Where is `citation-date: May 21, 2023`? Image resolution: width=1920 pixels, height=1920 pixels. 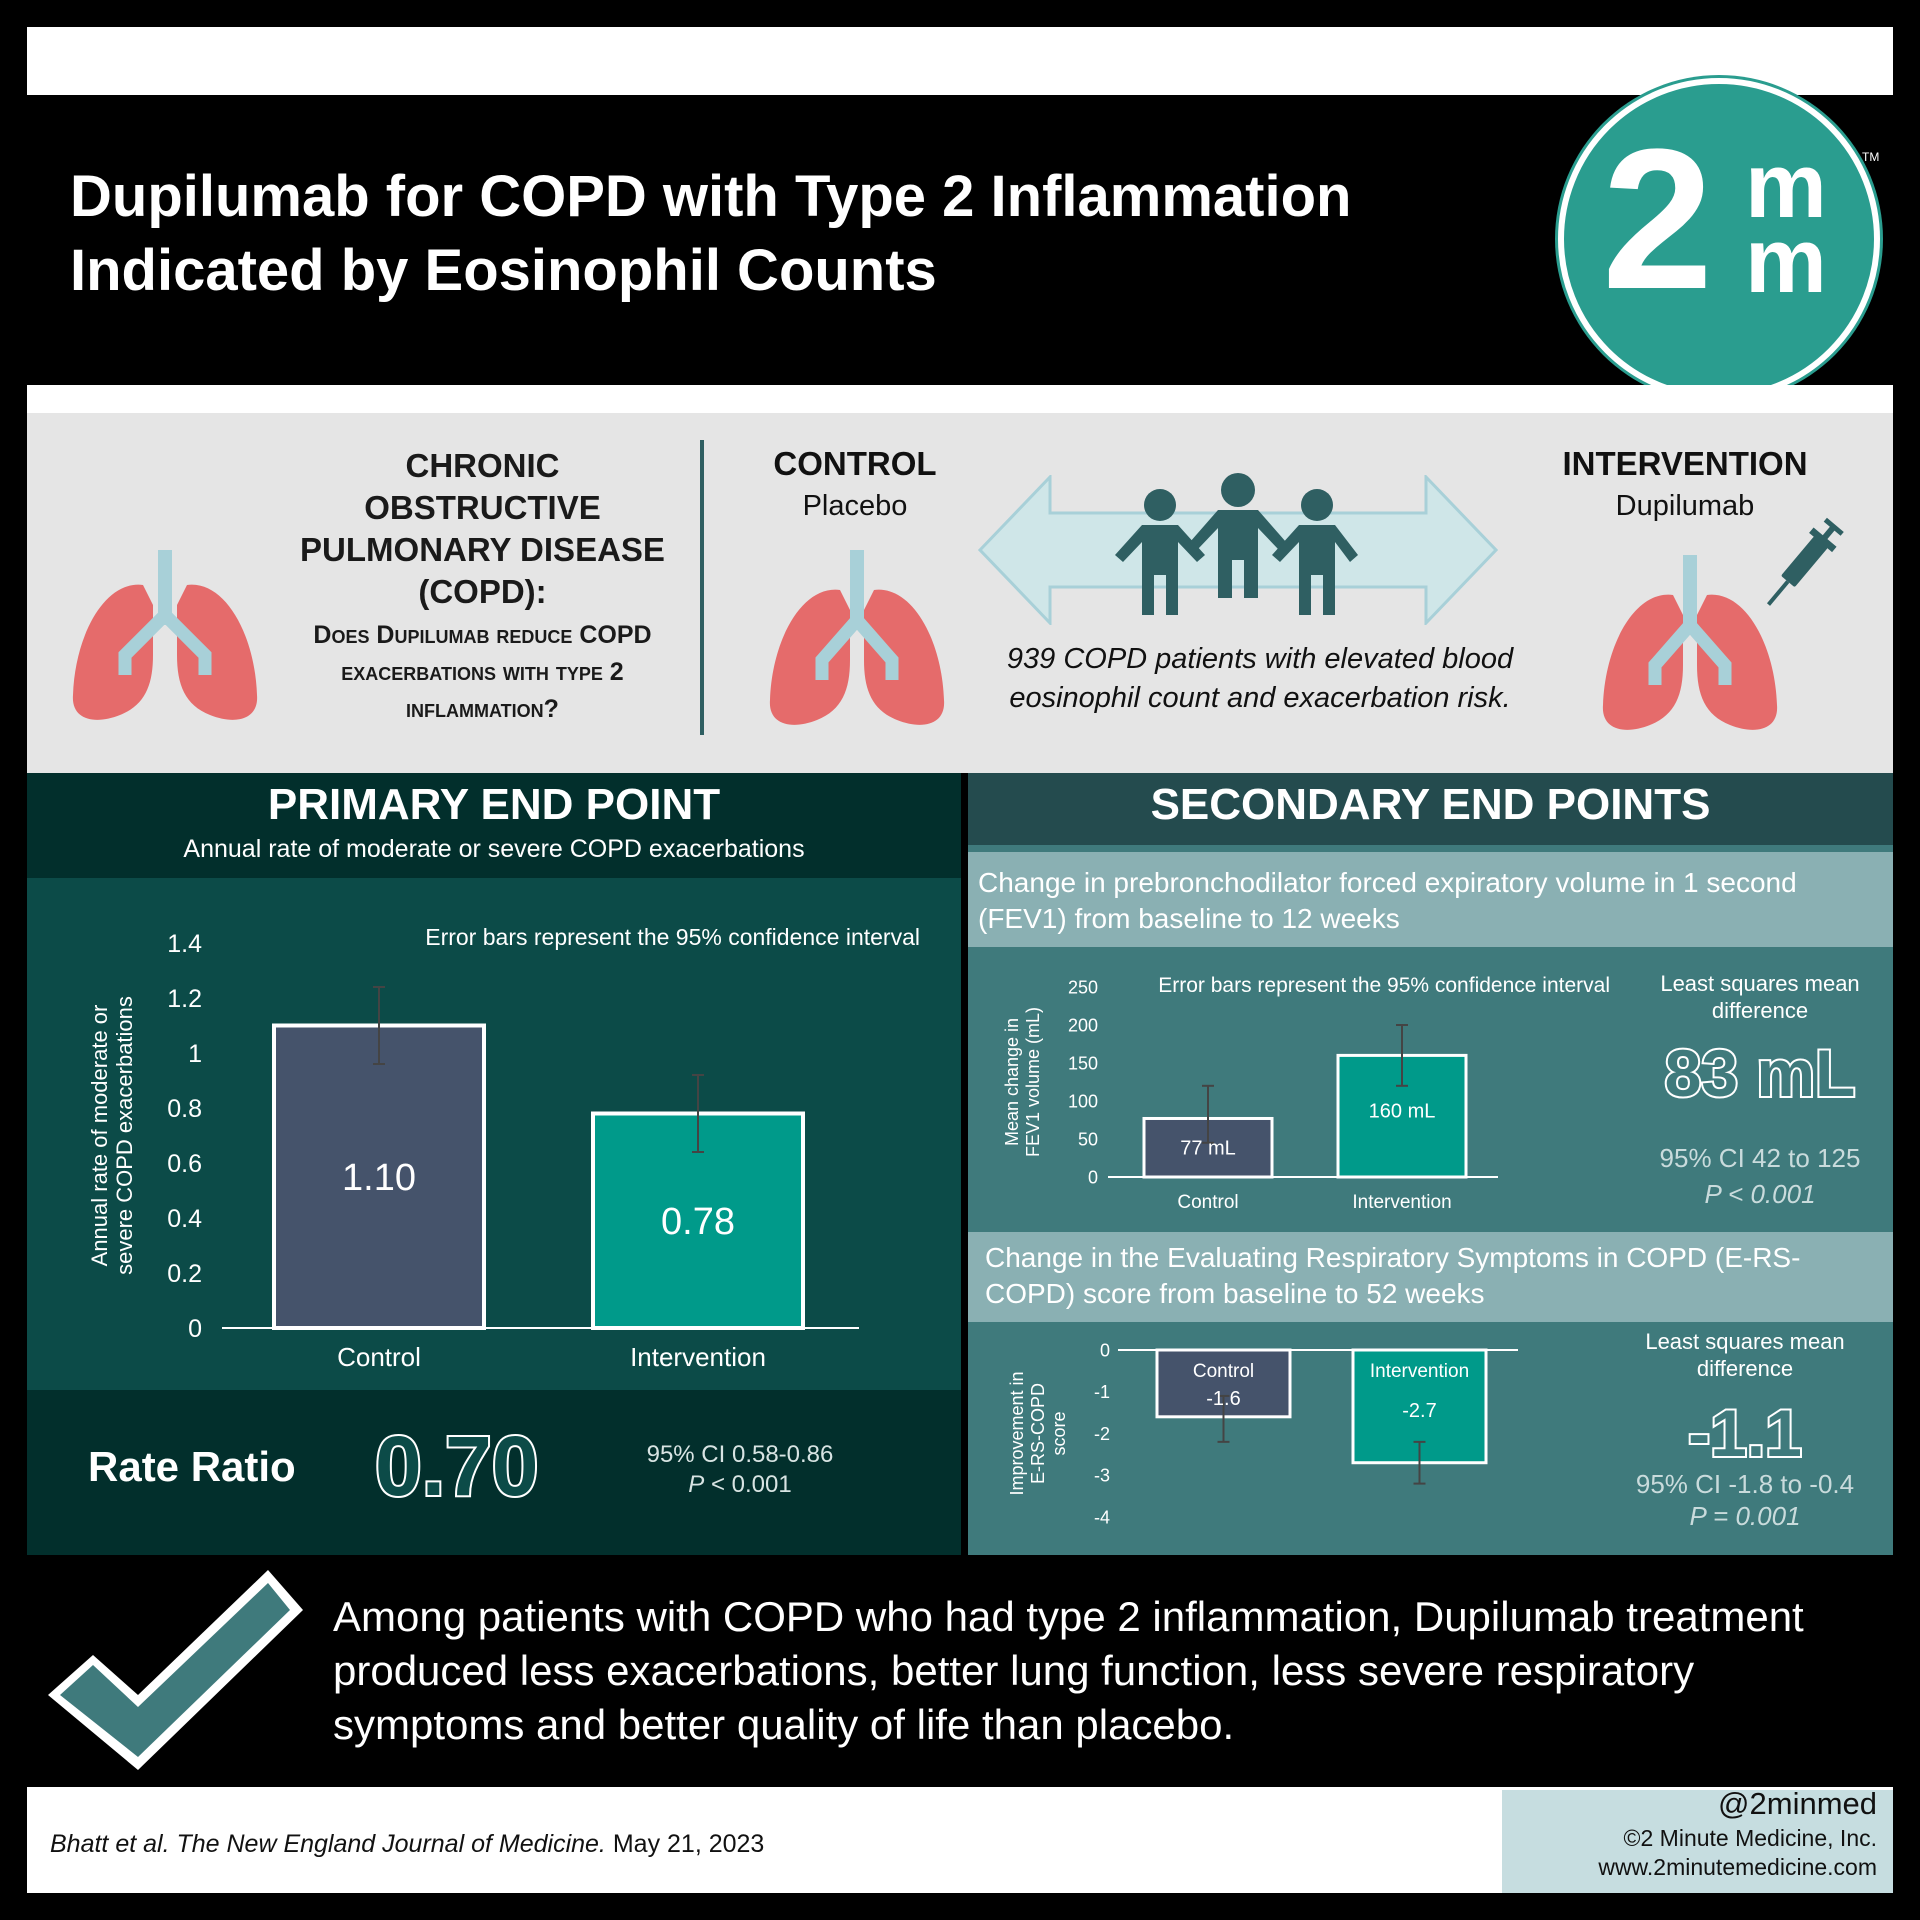
citation-date: May 21, 2023 is located at coordinates (685, 1844).